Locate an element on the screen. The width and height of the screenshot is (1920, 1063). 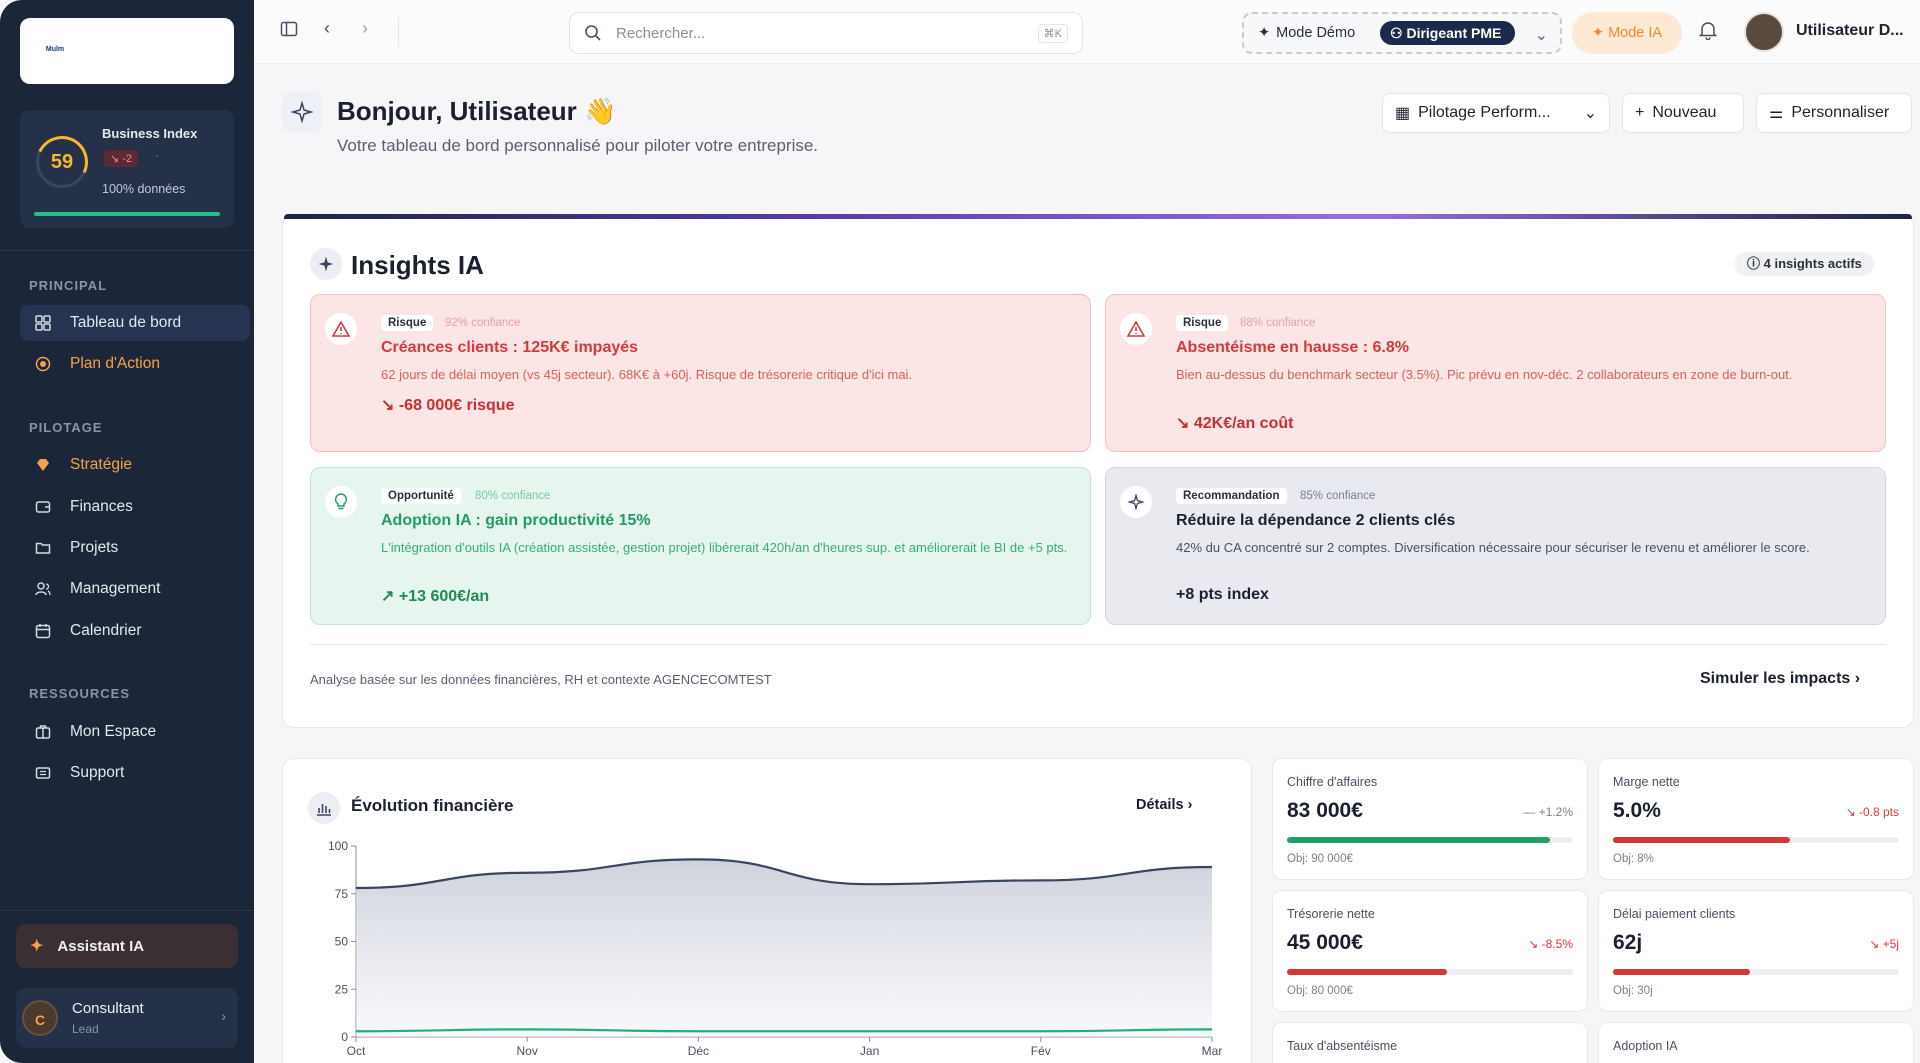
bar-chart-icon is located at coordinates (324, 808).